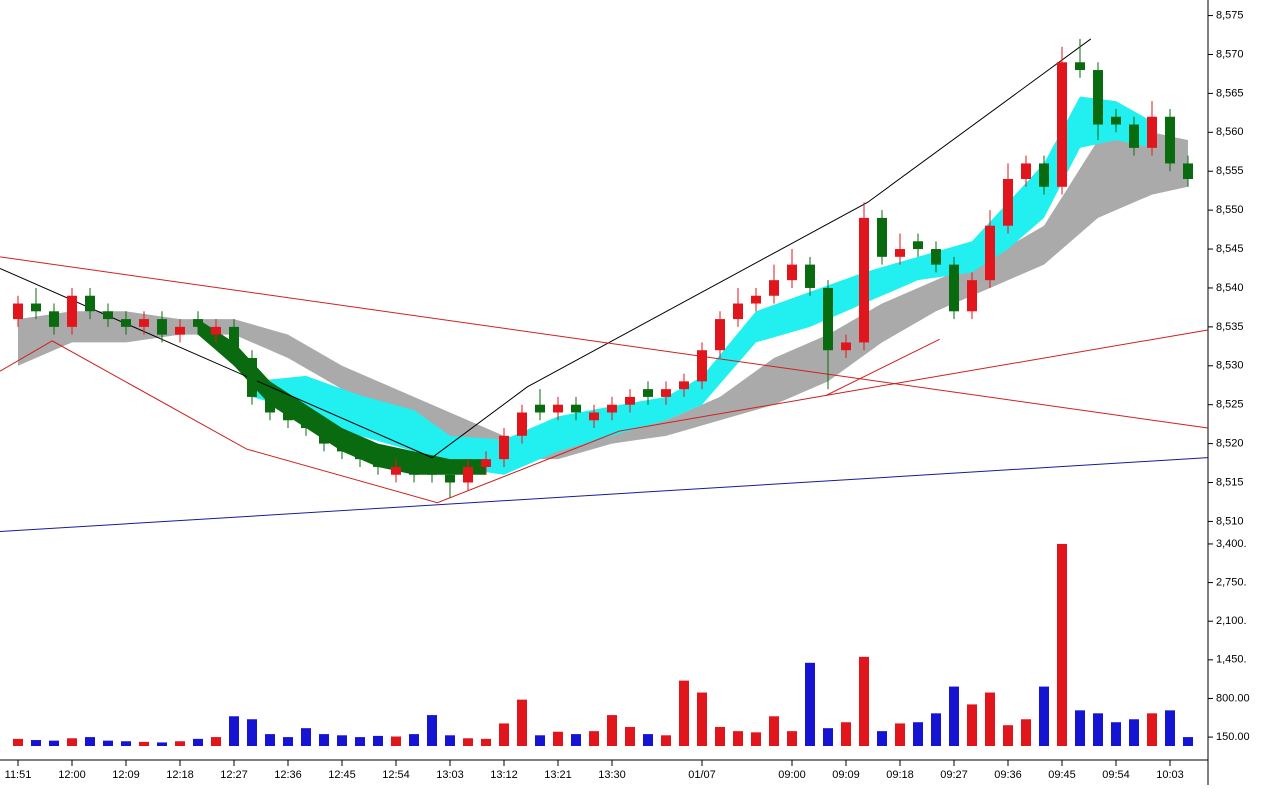 The image size is (1269, 805). I want to click on y-tick-label: 8,560, so click(1230, 132).